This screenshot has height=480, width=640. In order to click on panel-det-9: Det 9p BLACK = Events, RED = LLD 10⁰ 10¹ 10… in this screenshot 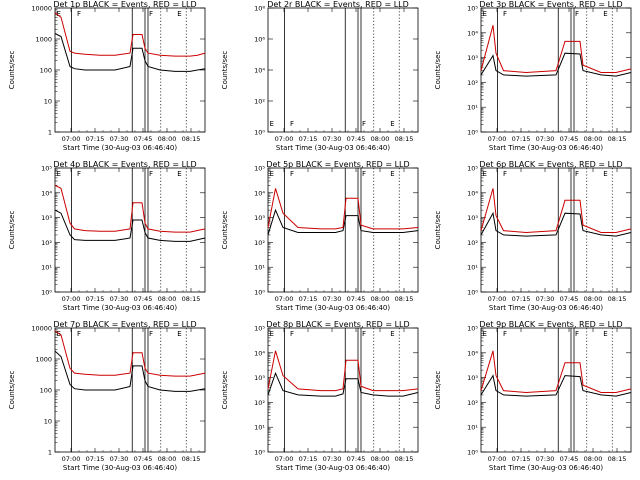, I will do `click(533, 396)`.